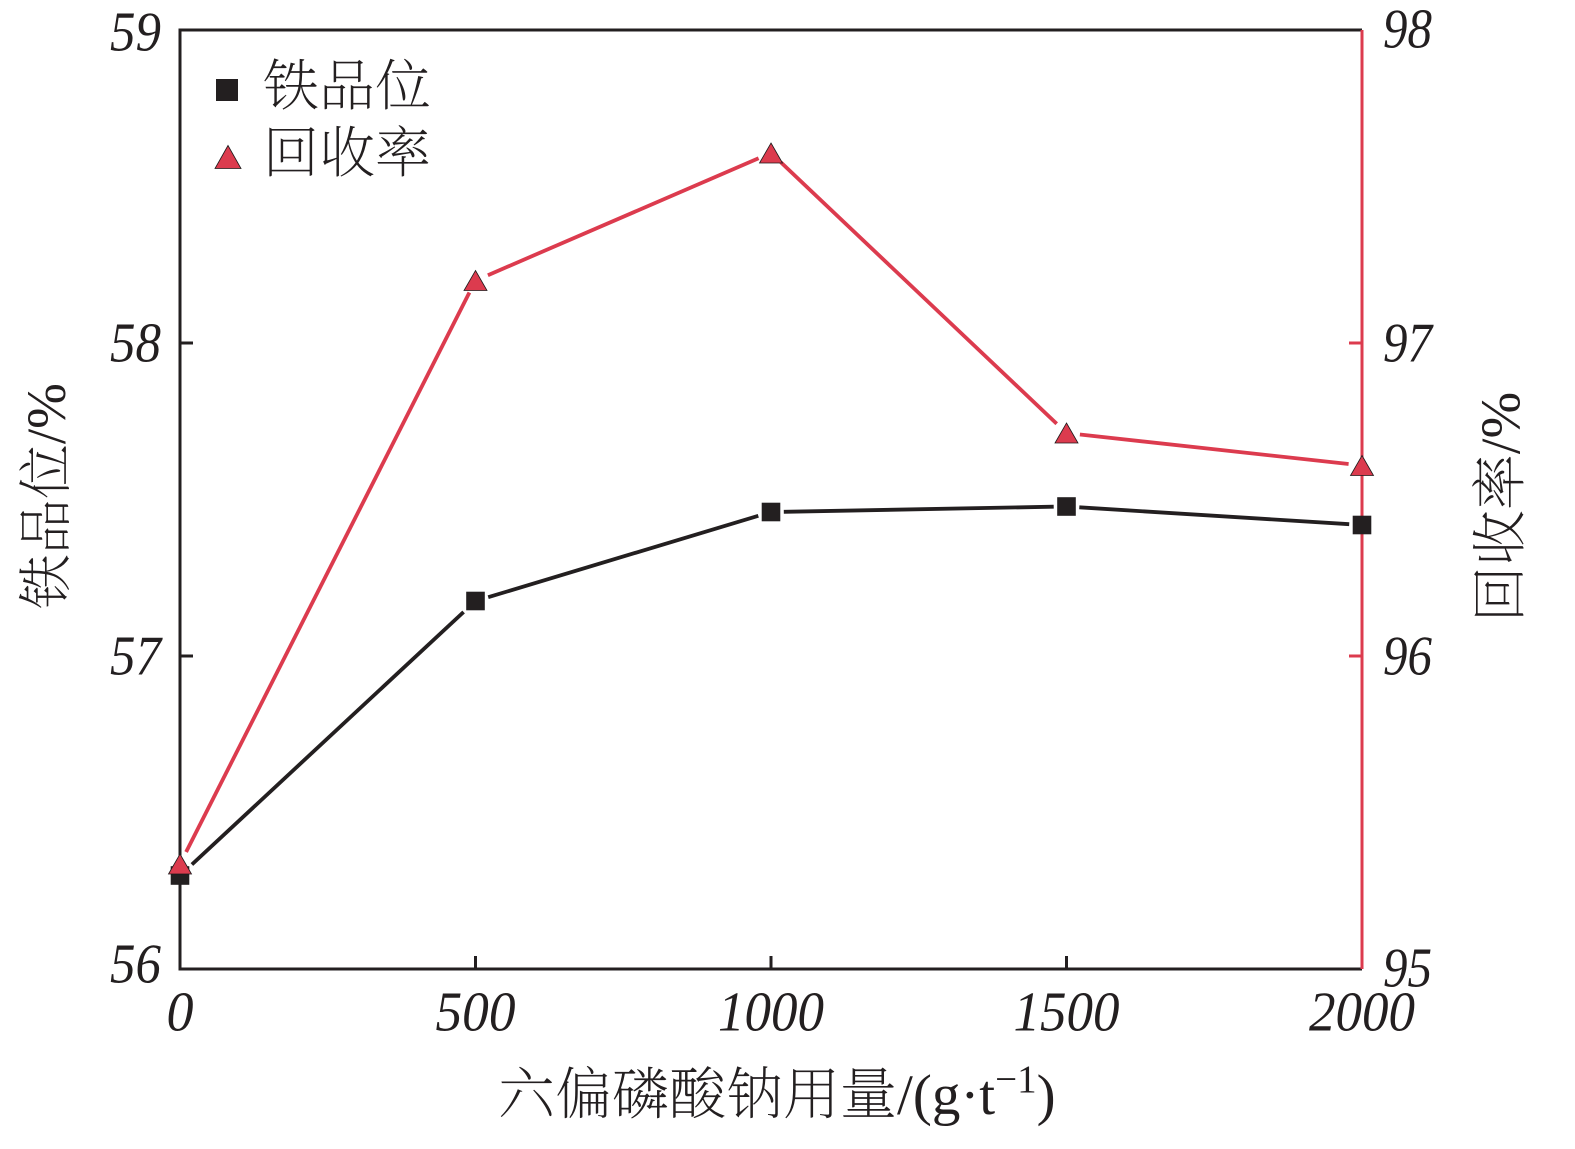 The image size is (1575, 1149). What do you see at coordinates (136, 657) in the screenshot?
I see `svg-text: 57` at bounding box center [136, 657].